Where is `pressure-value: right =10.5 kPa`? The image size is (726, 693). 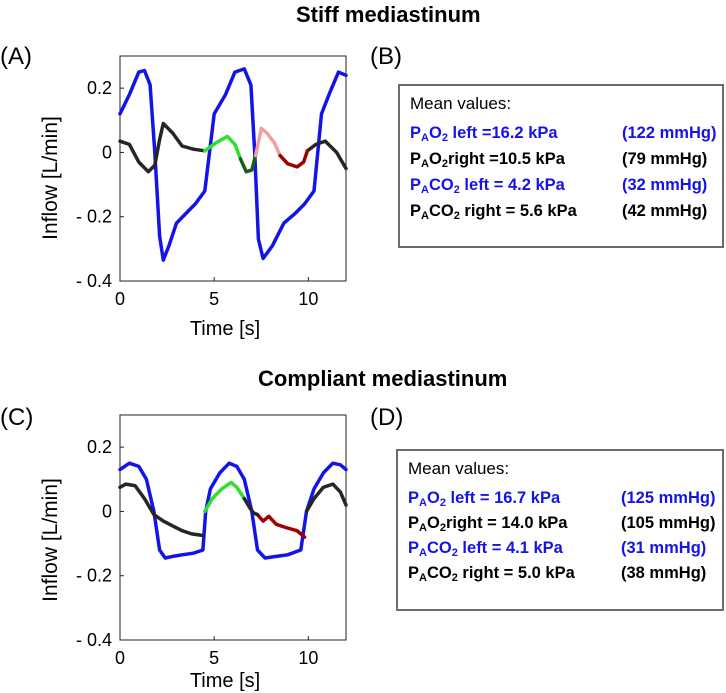
pressure-value: right =10.5 kPa is located at coordinates (506, 159).